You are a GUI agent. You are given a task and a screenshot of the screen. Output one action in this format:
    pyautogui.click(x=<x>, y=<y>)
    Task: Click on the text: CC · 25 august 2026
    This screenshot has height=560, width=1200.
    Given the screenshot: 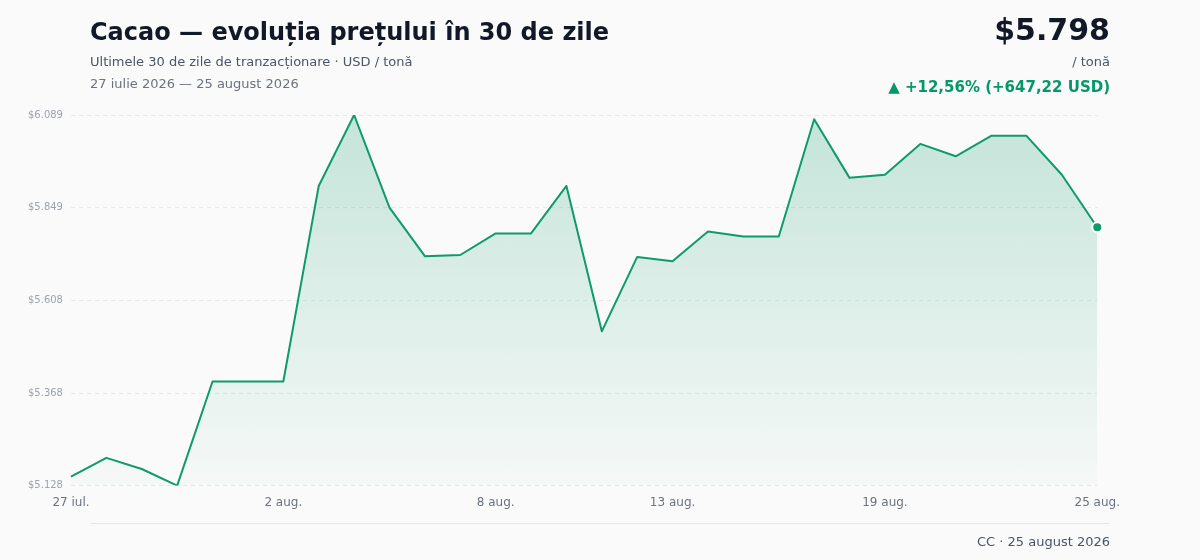 What is the action you would take?
    pyautogui.click(x=1043, y=541)
    